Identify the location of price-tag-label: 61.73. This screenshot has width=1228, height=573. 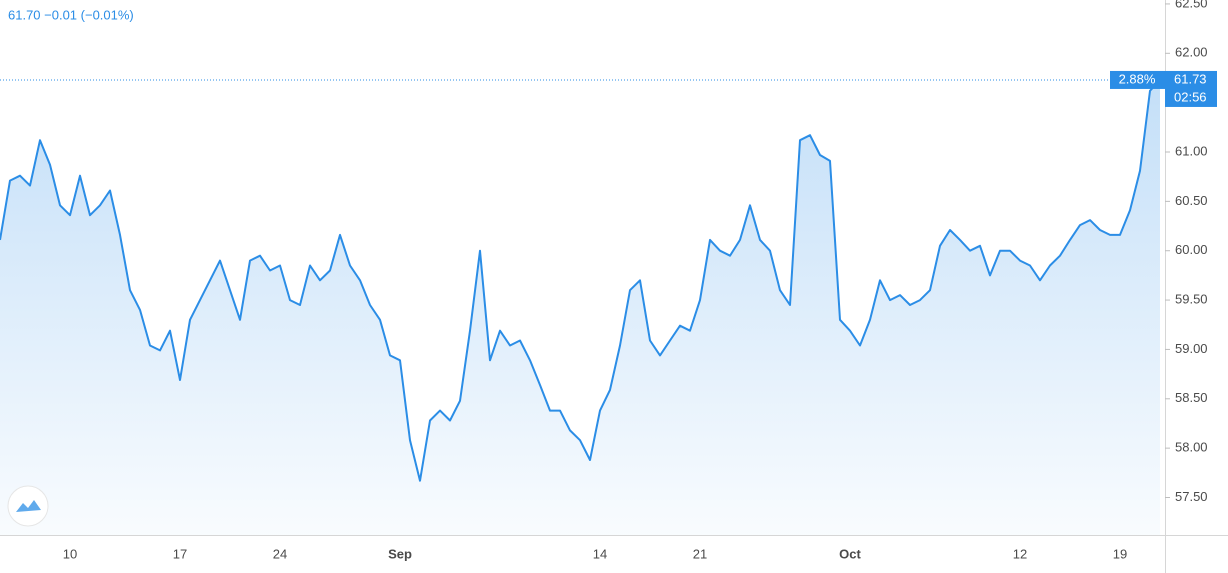
(1190, 78).